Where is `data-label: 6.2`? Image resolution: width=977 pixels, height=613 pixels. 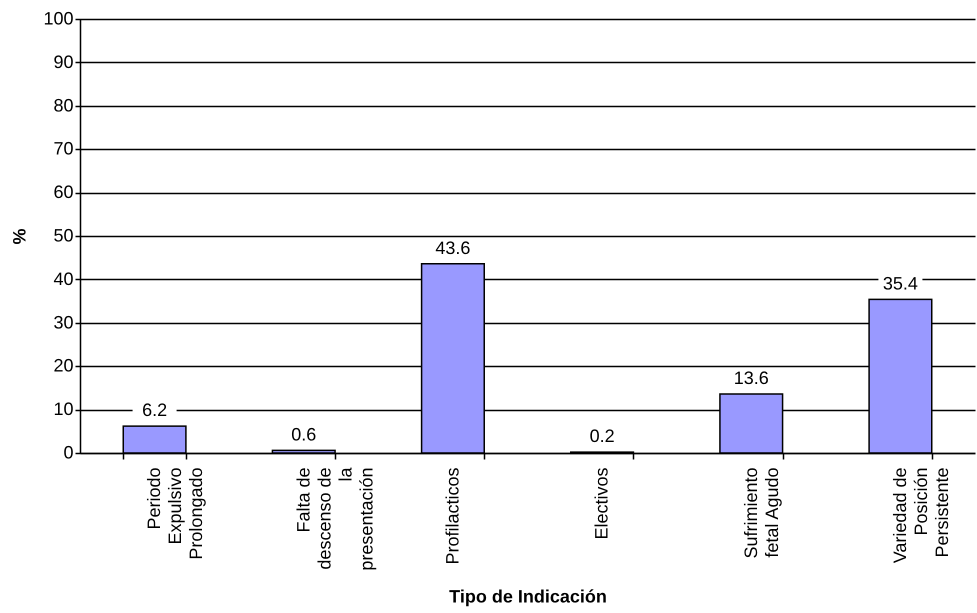
data-label: 6.2 is located at coordinates (155, 410).